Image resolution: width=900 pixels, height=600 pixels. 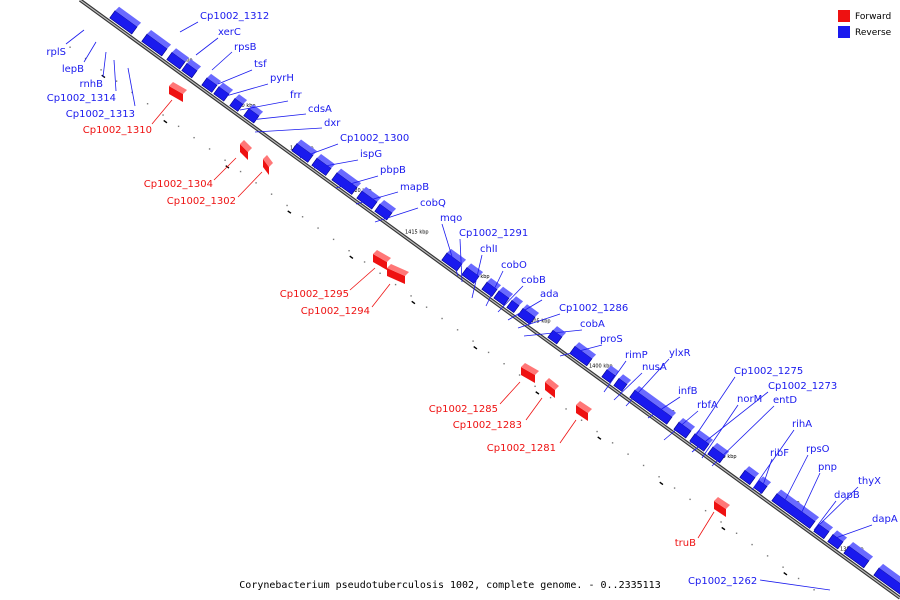 I want to click on reverse-gene-label: rihA, so click(x=802, y=424).